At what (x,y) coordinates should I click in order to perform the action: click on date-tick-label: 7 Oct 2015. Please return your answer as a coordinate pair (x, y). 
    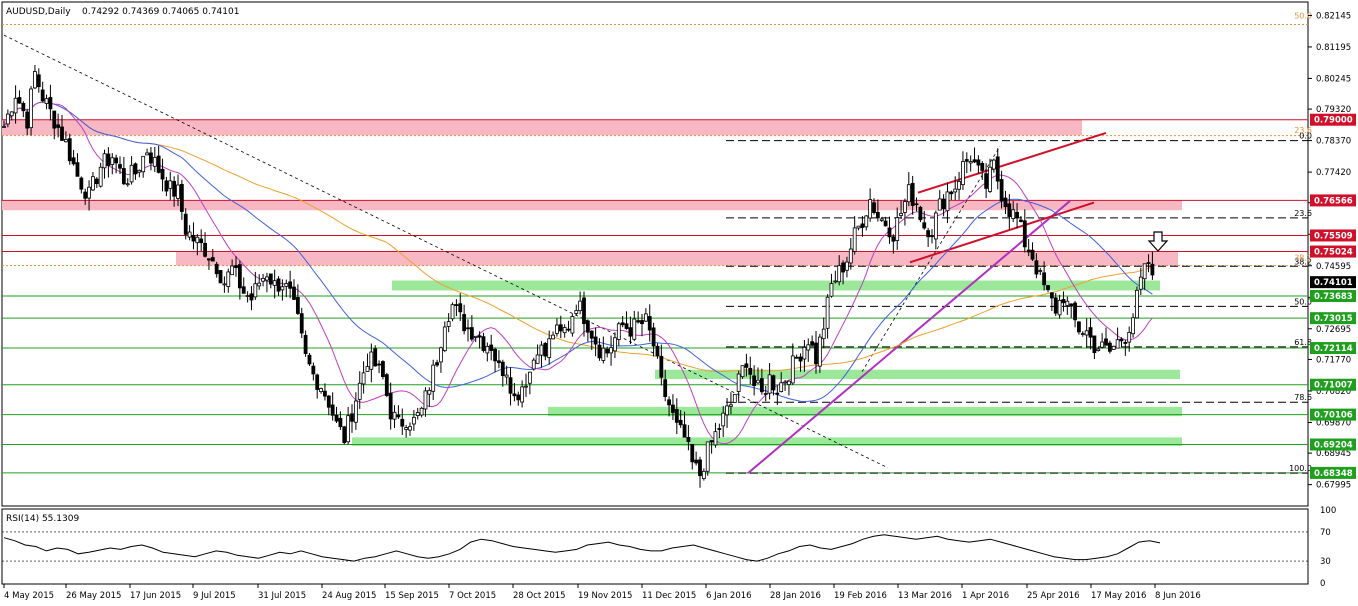
    Looking at the image, I should click on (472, 596).